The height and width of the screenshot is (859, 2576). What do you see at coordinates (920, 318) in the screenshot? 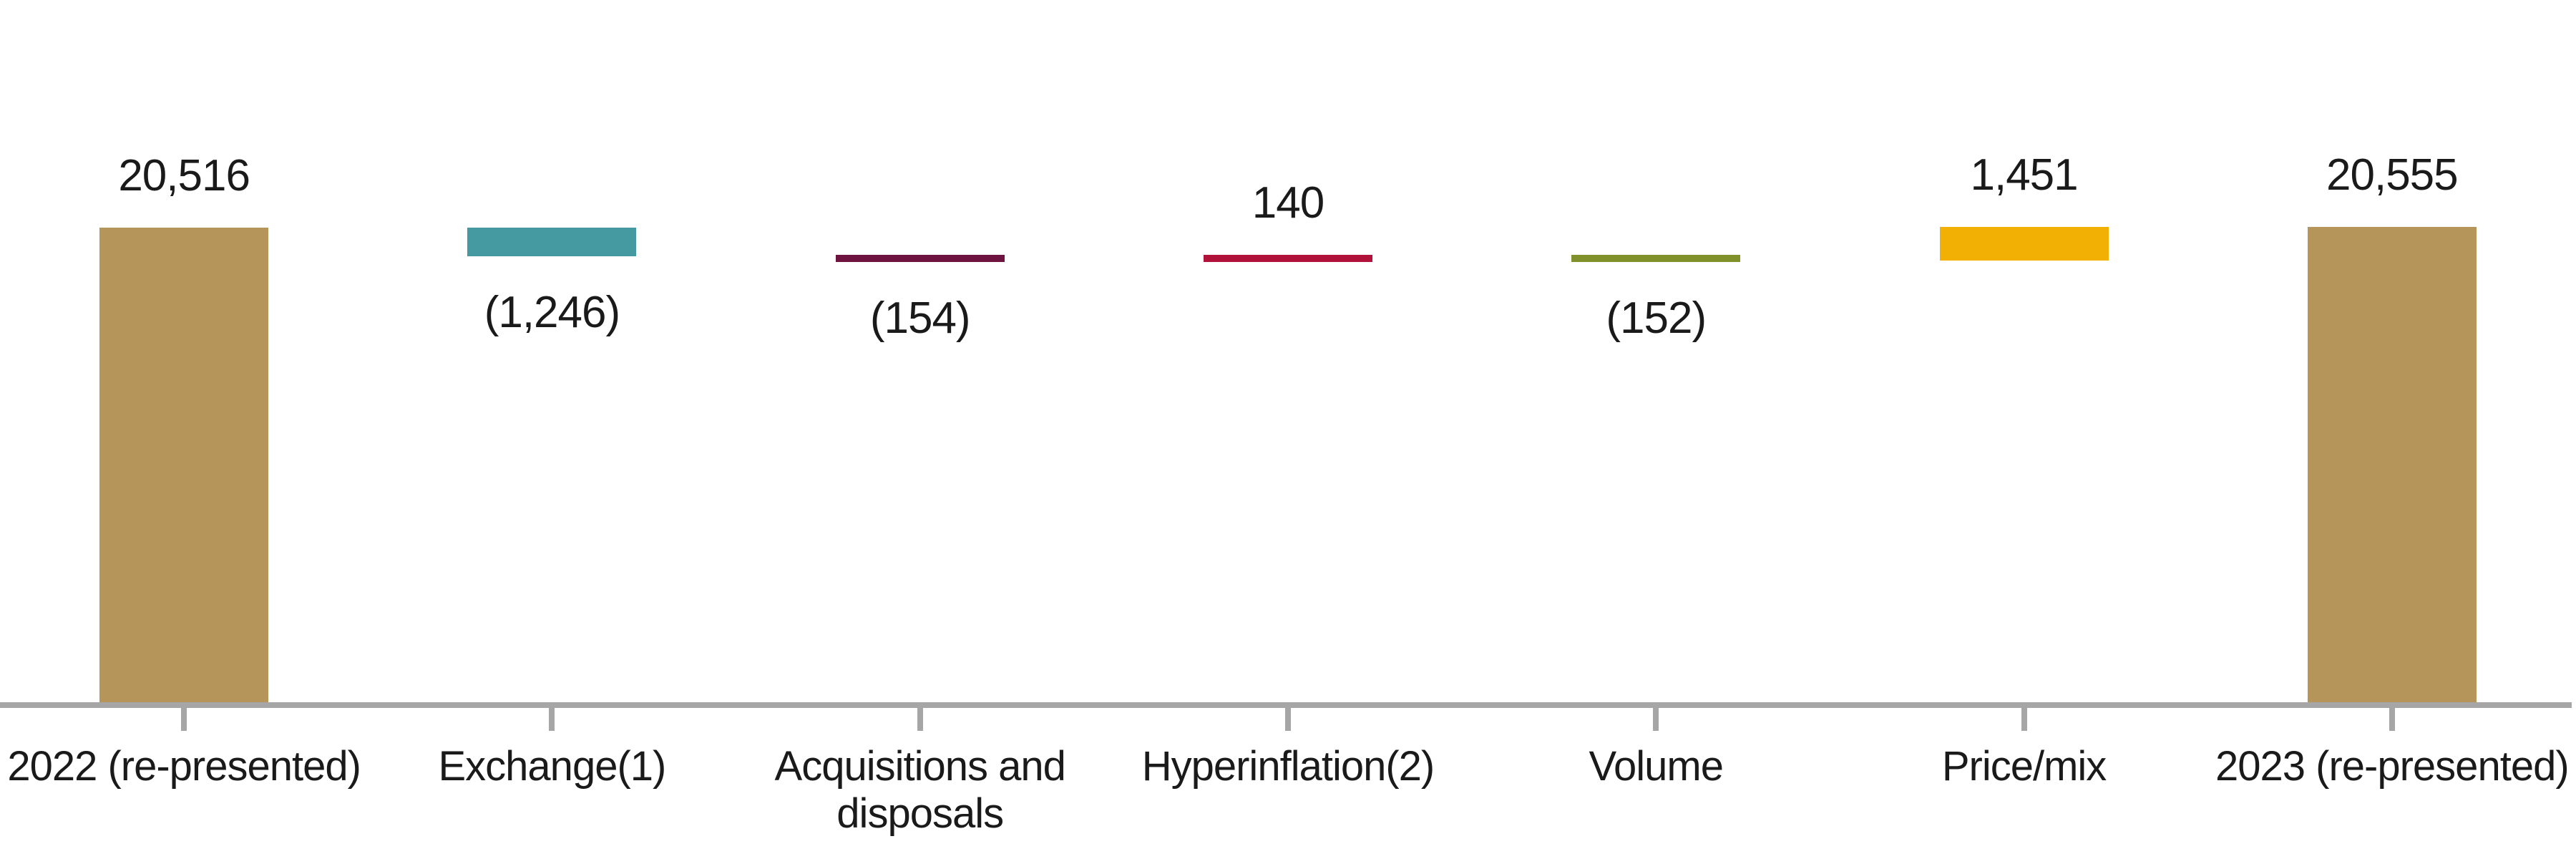
I see `value-label-acquisitions-and-disposals: (154)` at bounding box center [920, 318].